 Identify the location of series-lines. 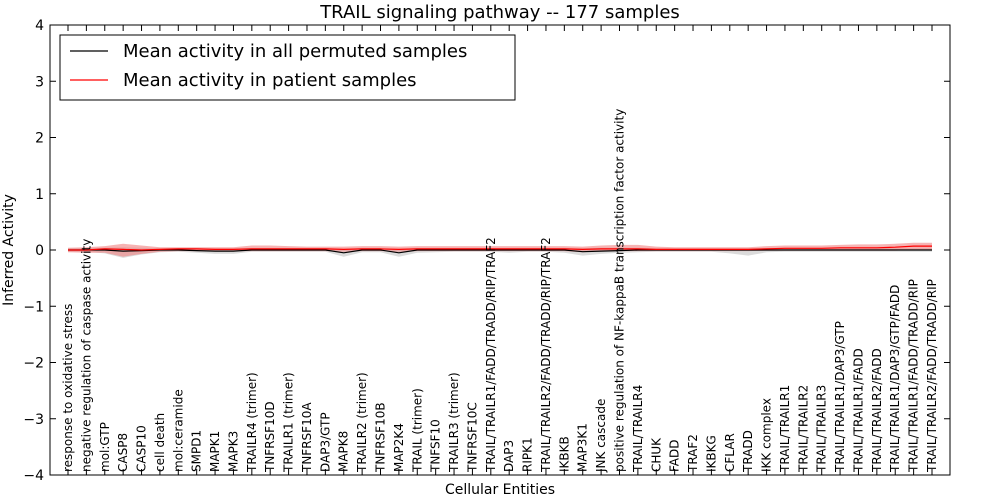
(500, 249).